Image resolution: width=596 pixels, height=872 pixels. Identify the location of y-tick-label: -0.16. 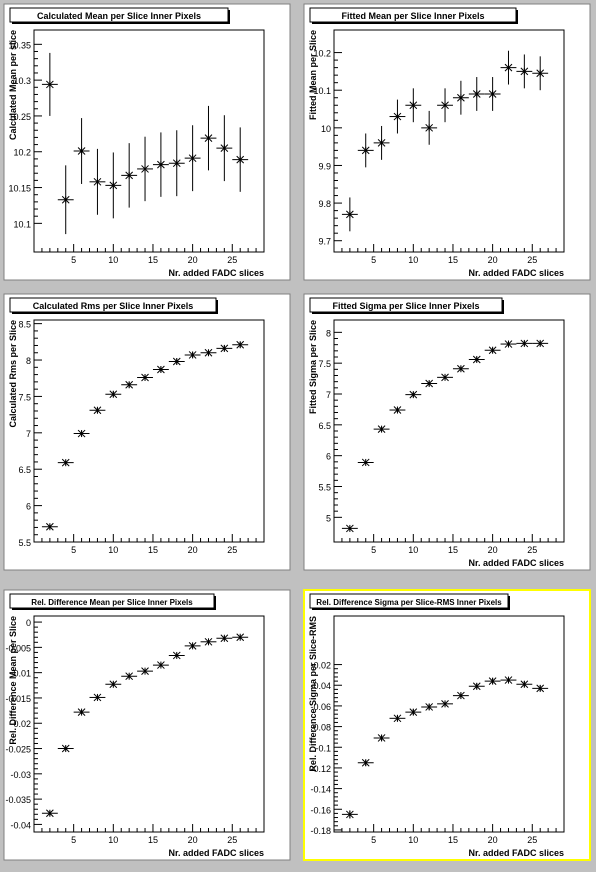
(320, 810).